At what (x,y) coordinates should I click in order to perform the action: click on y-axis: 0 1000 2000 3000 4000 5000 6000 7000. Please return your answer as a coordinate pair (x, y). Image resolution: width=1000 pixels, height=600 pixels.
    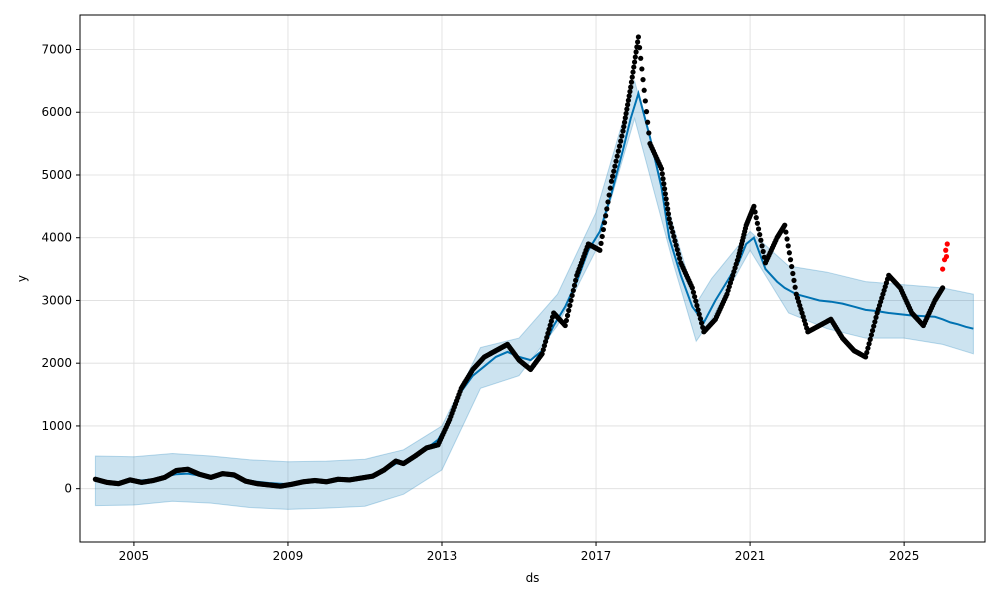
    Looking at the image, I should click on (60, 269).